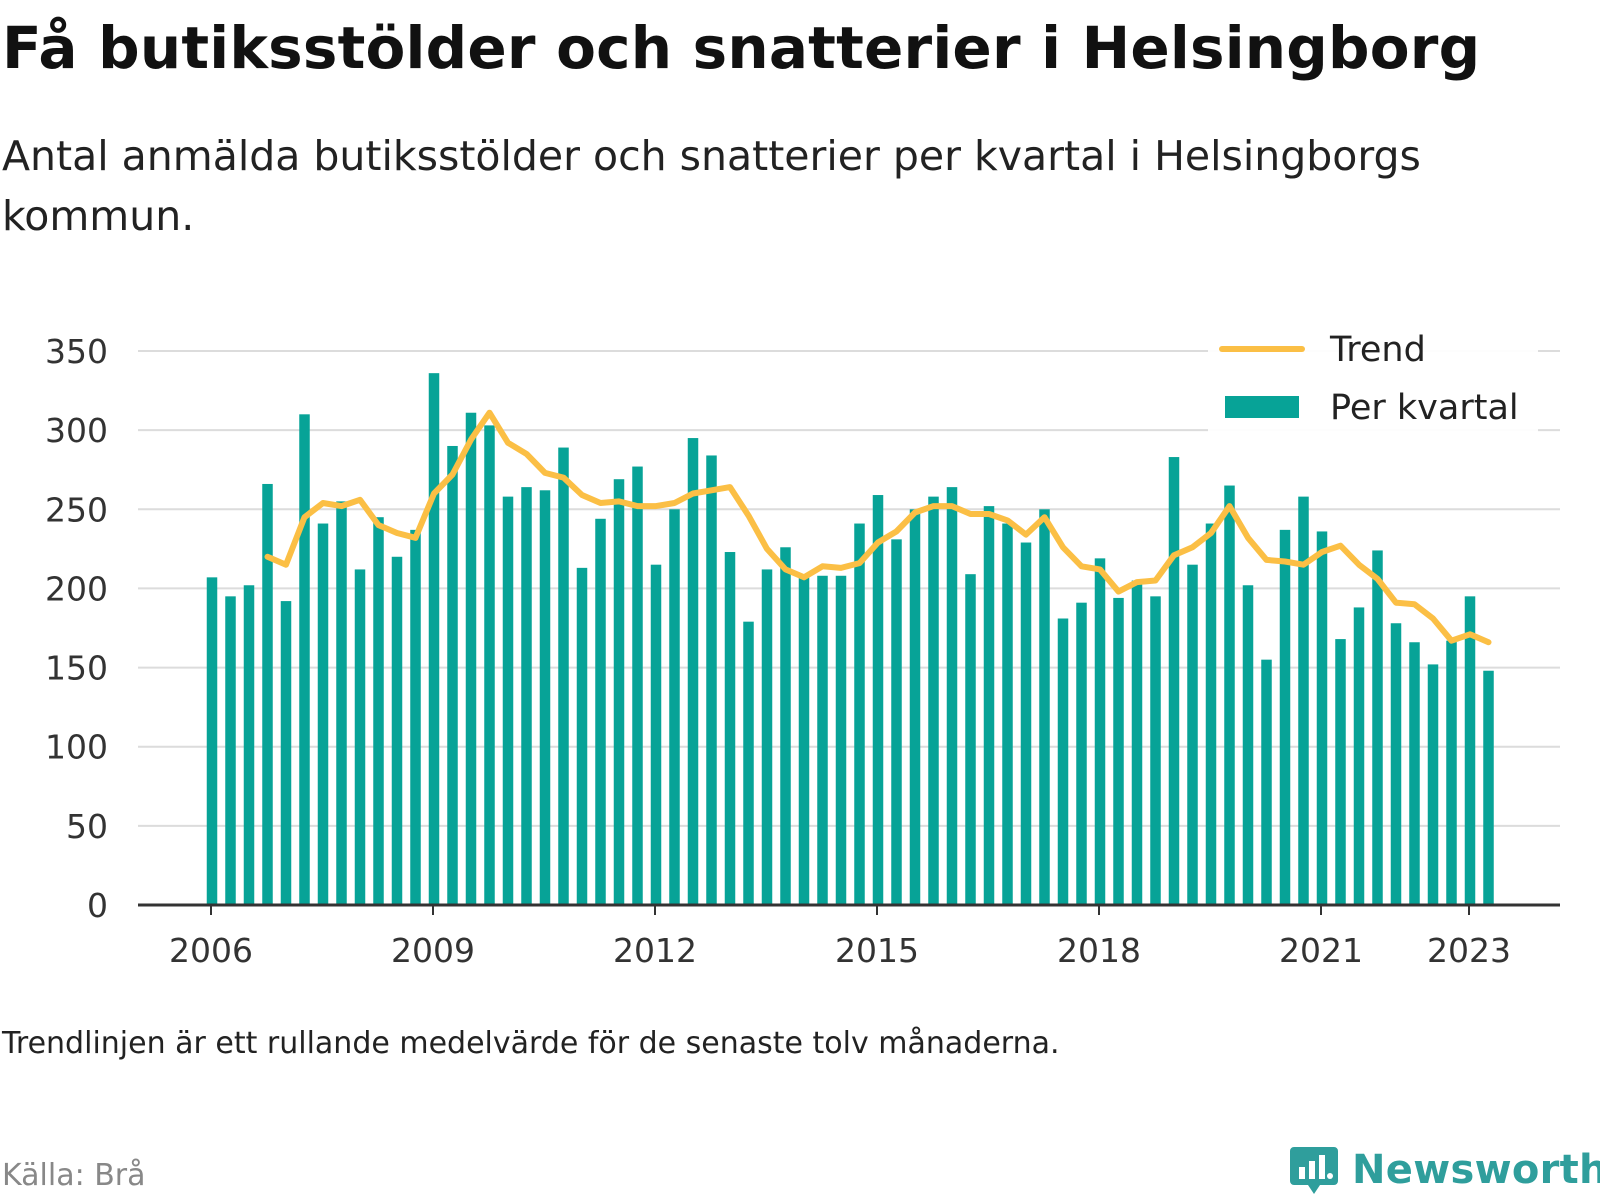 This screenshot has width=1600, height=1200. I want to click on brand-name: Newsworthy, so click(1476, 1170).